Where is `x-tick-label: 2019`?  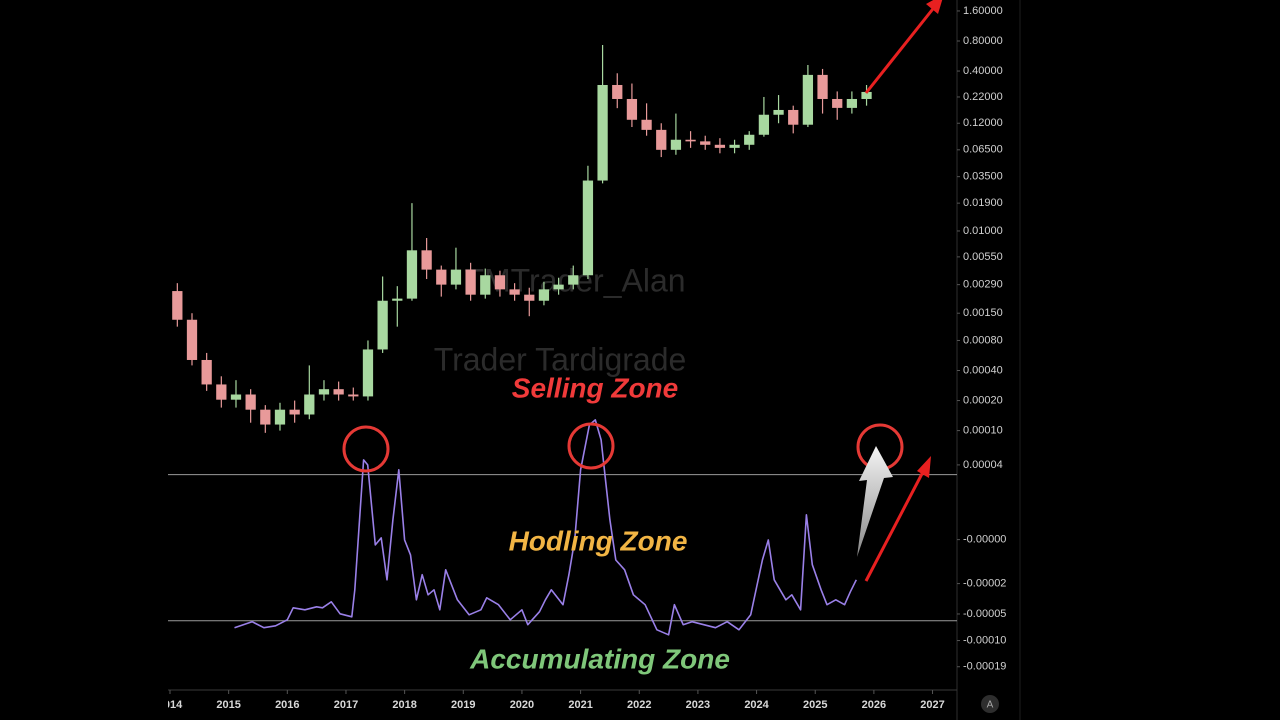 x-tick-label: 2019 is located at coordinates (463, 705).